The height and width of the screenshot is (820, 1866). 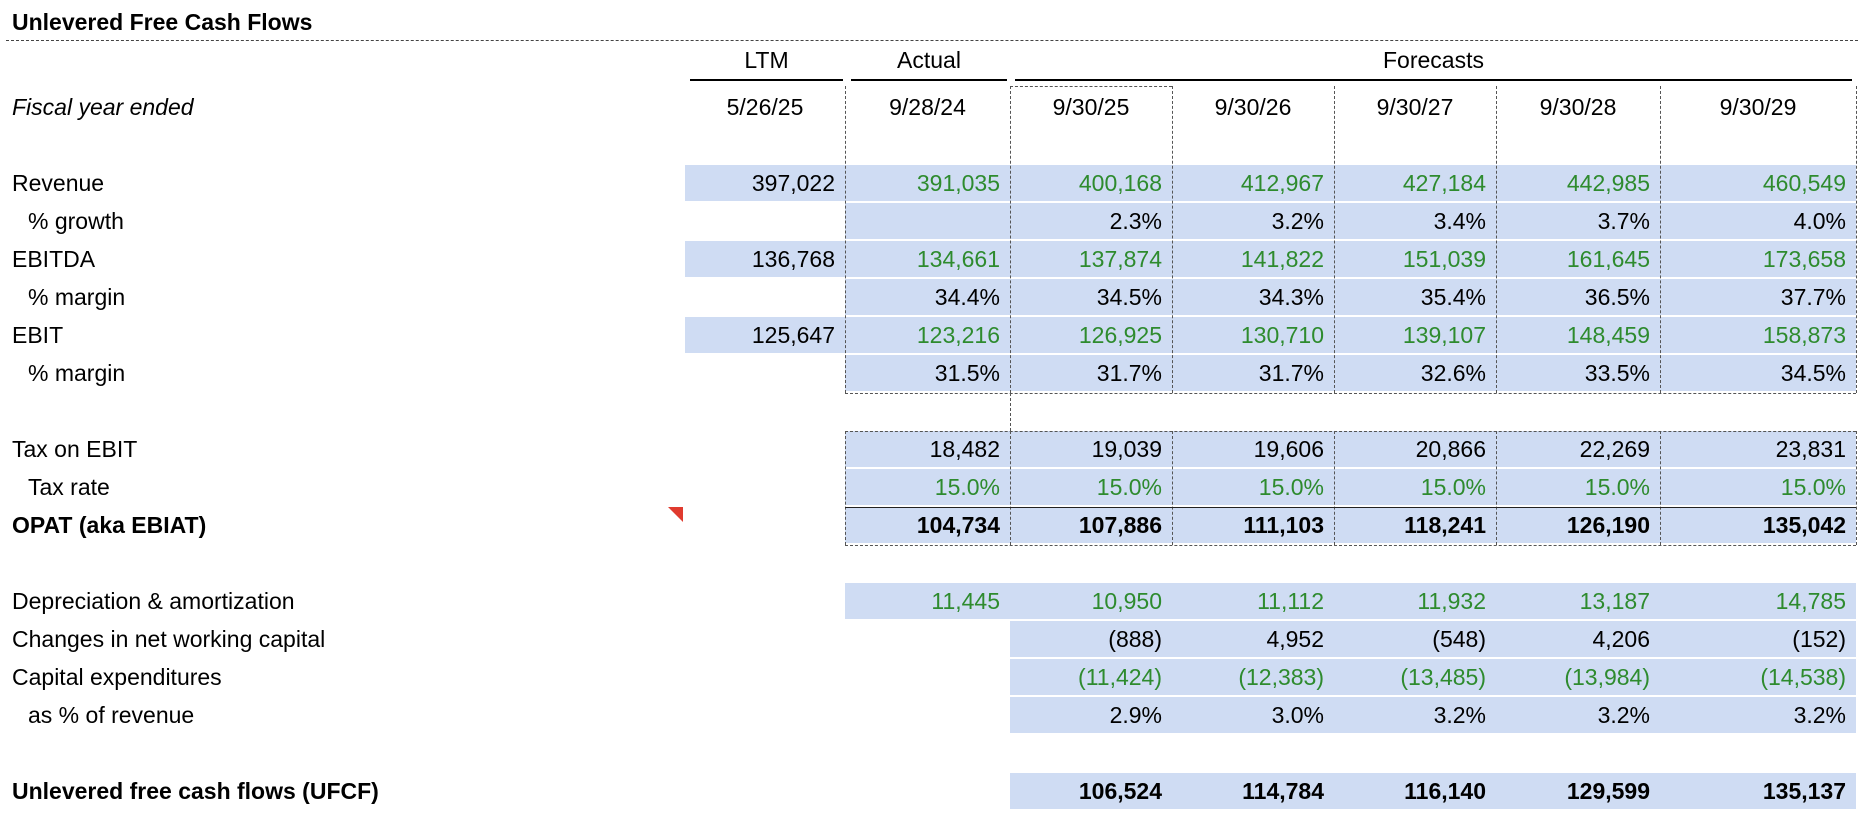 I want to click on cell-revenue: 412,967, so click(x=1253, y=183).